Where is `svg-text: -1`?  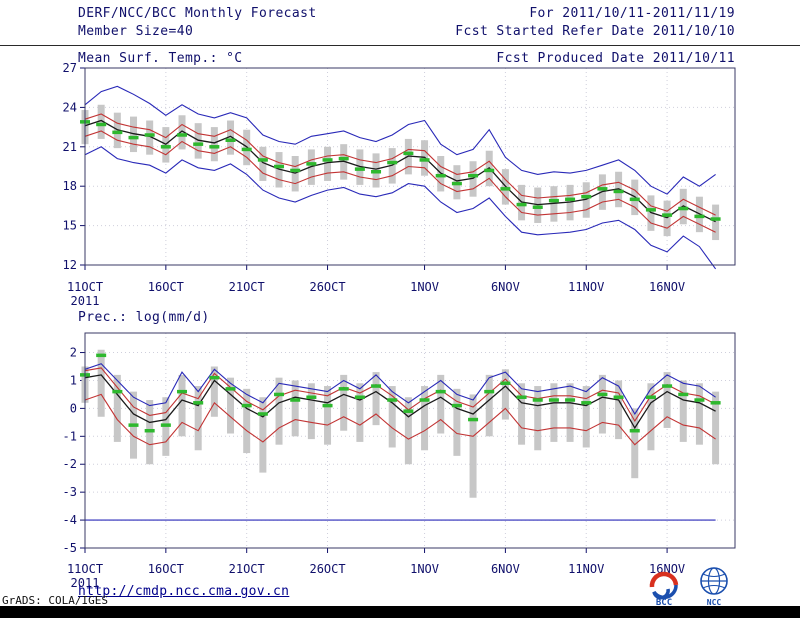 svg-text: -1 is located at coordinates (70, 436).